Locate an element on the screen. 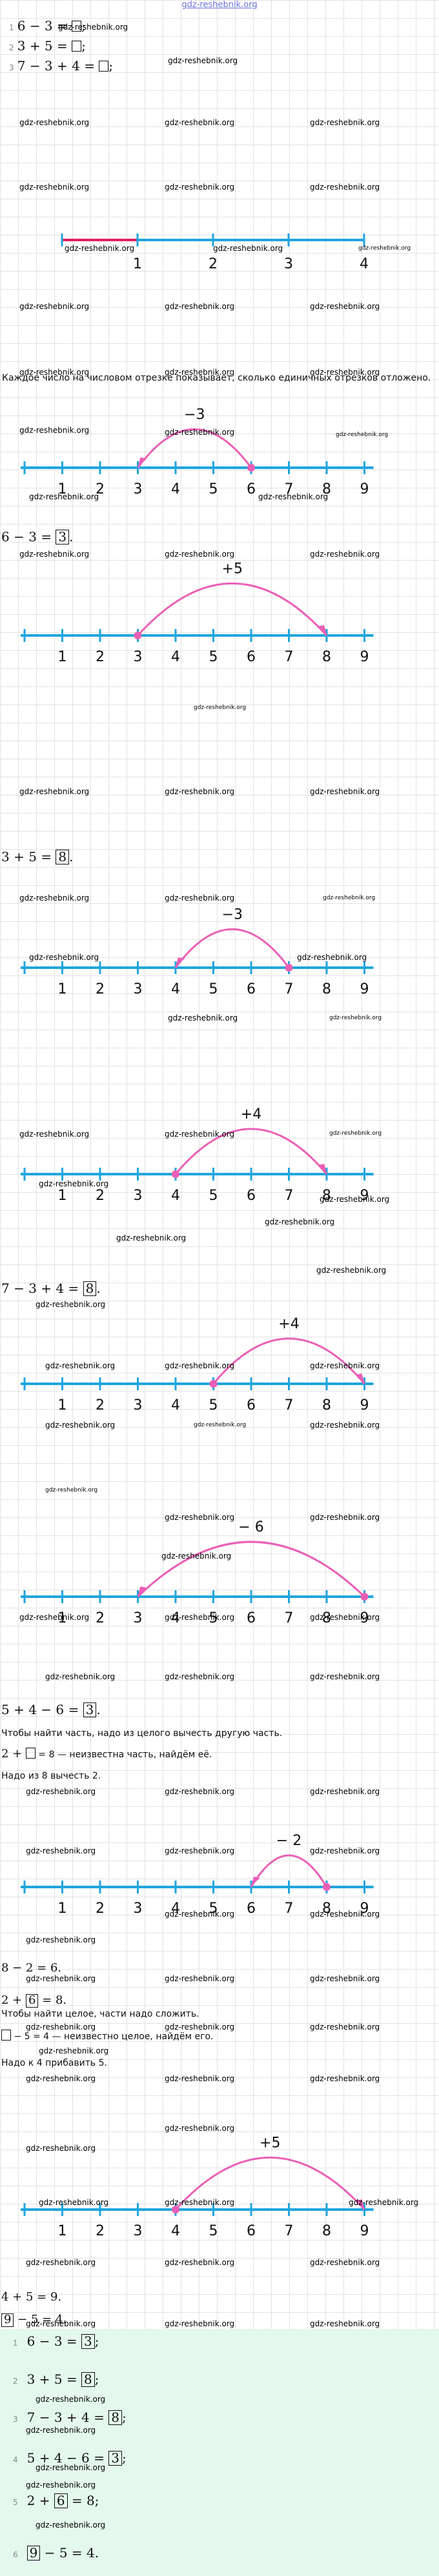 The height and width of the screenshot is (2576, 439). answers-summary is located at coordinates (219, 2452).